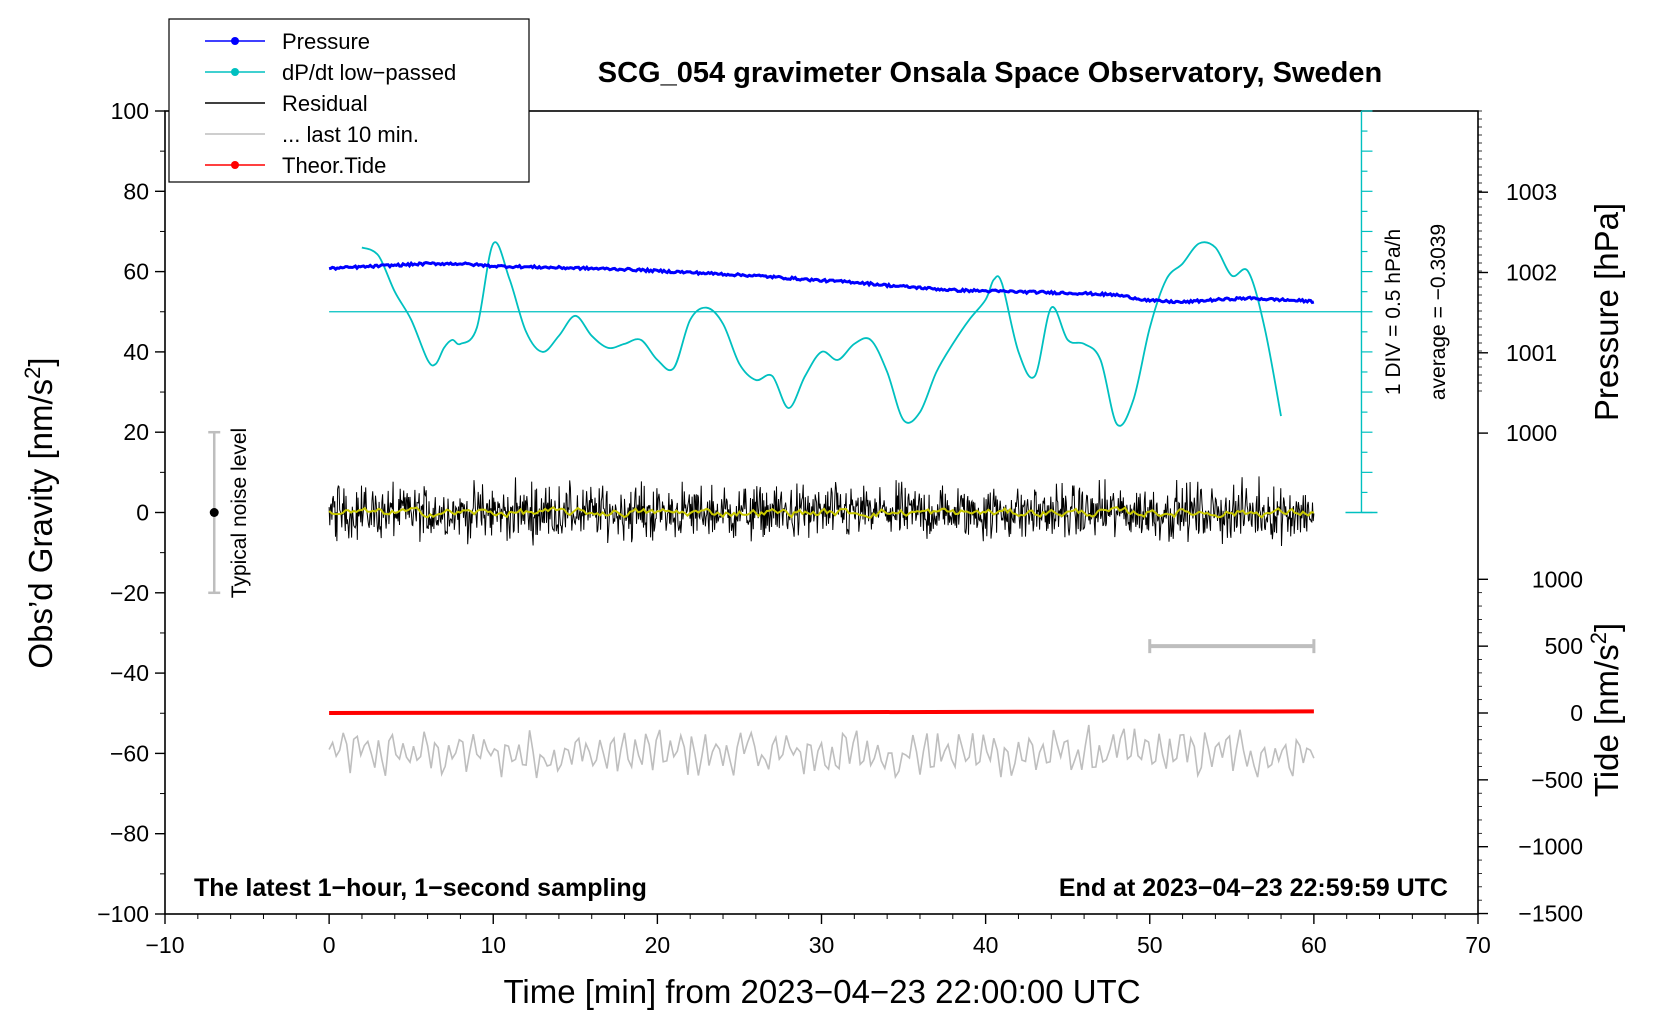 The width and height of the screenshot is (1660, 1020). I want to click on y-tick-label: −100, so click(123, 914).